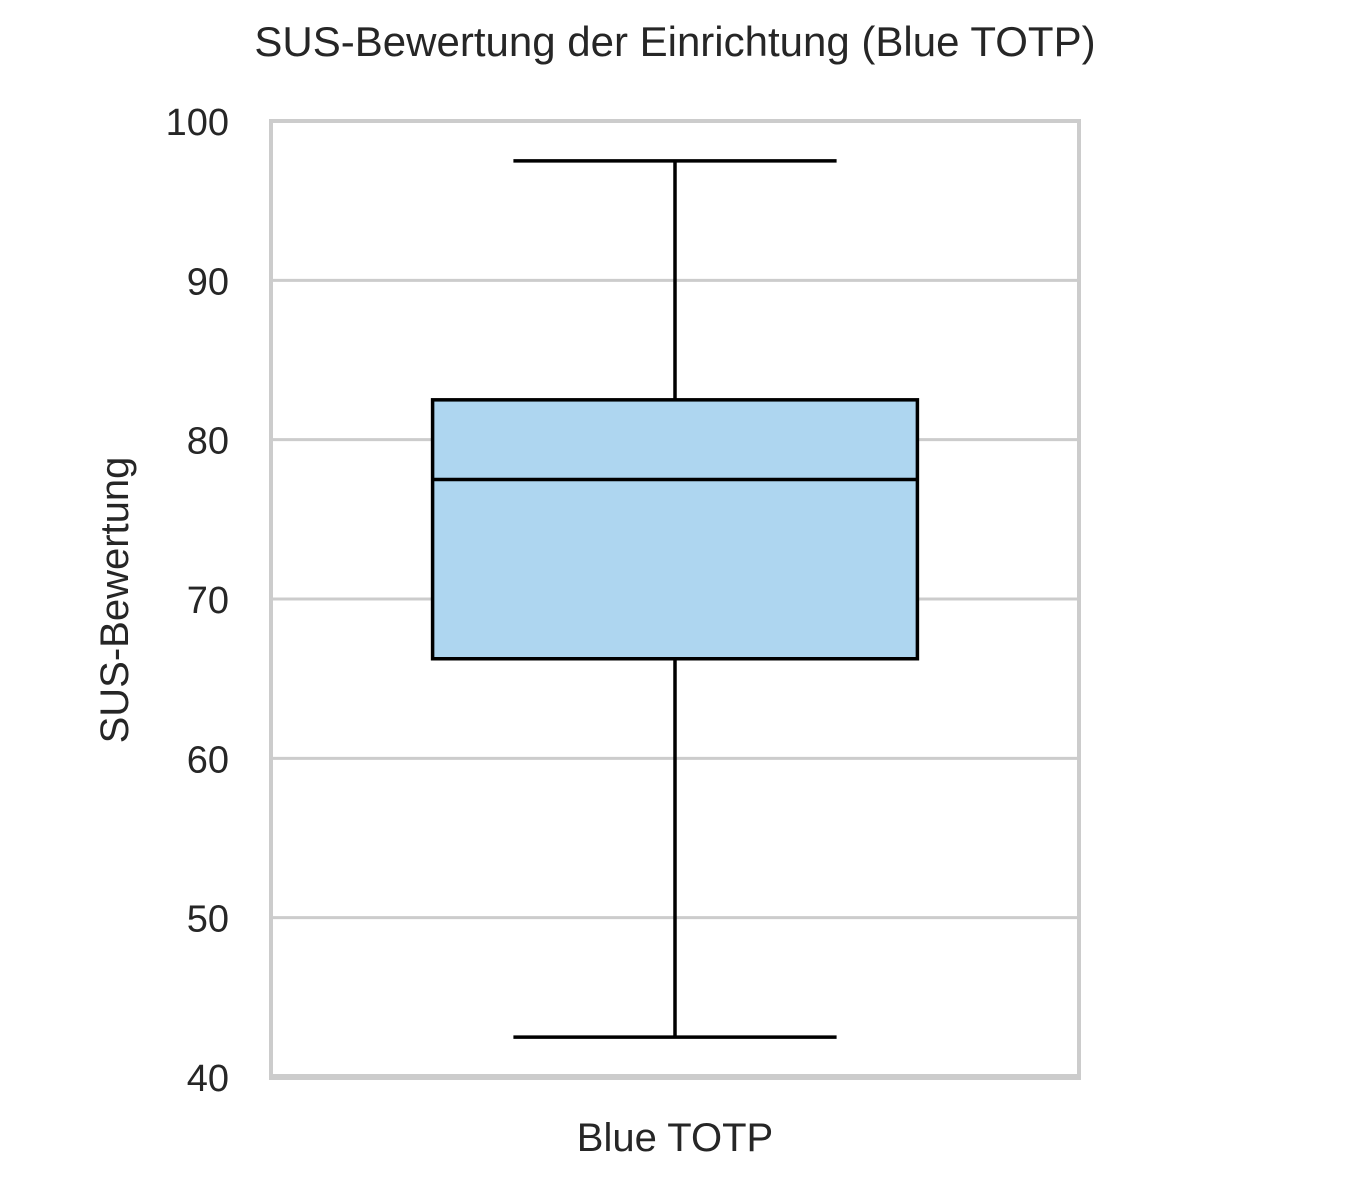 This screenshot has height=1200, width=1350. What do you see at coordinates (208, 282) in the screenshot?
I see `y-tick-label-90: 90` at bounding box center [208, 282].